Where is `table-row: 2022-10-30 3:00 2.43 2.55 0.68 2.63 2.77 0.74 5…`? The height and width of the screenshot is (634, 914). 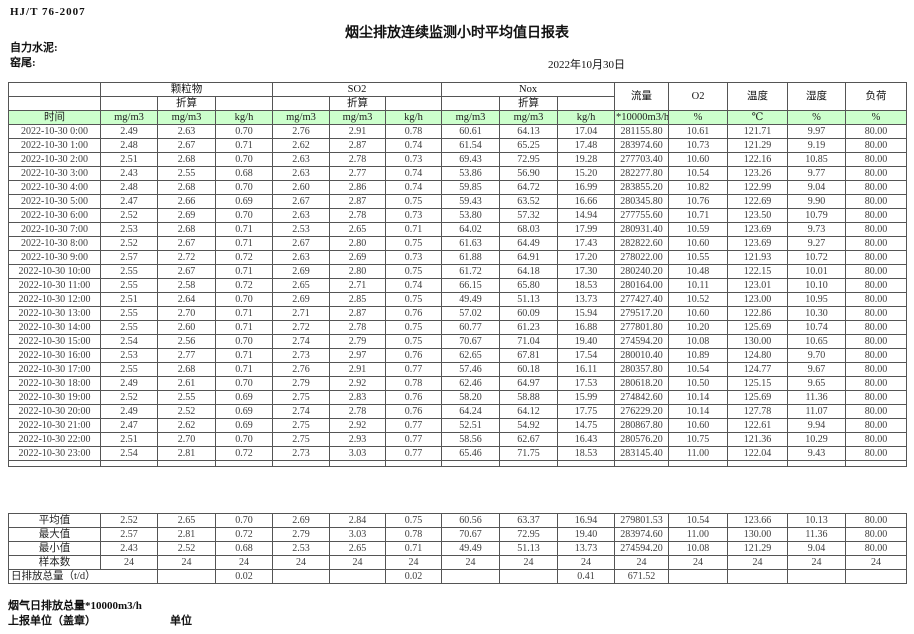
table-row: 2022-10-30 3:00 2.43 2.55 0.68 2.63 2.77 0.74 5… is located at coordinates (458, 173).